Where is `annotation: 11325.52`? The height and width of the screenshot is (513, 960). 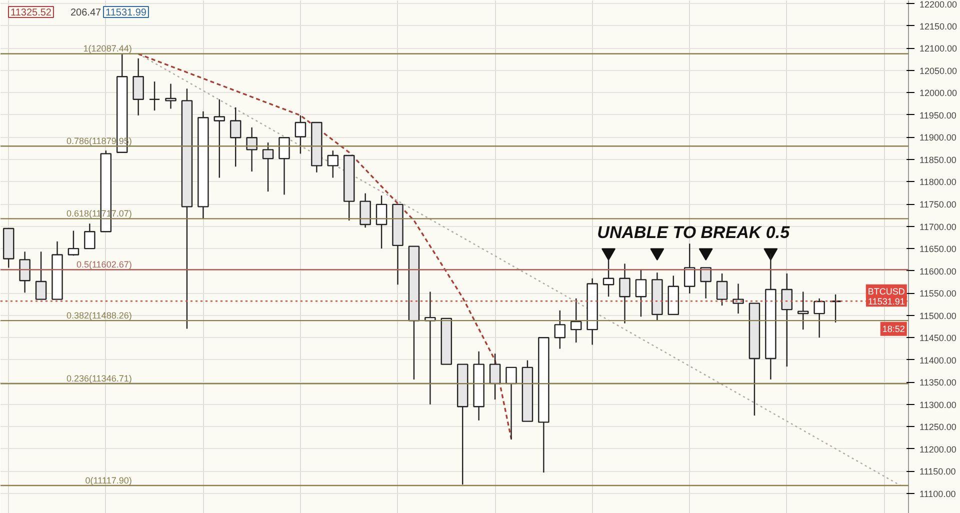
annotation: 11325.52 is located at coordinates (31, 13).